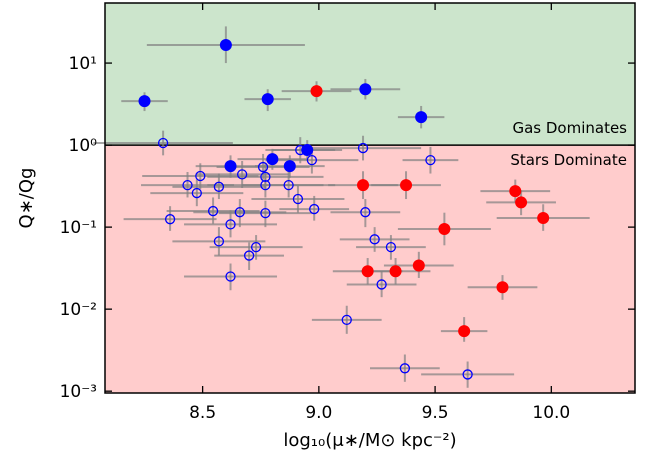  Describe the element at coordinates (568, 160) in the screenshot. I see `region-label: Stars Dominate` at that location.